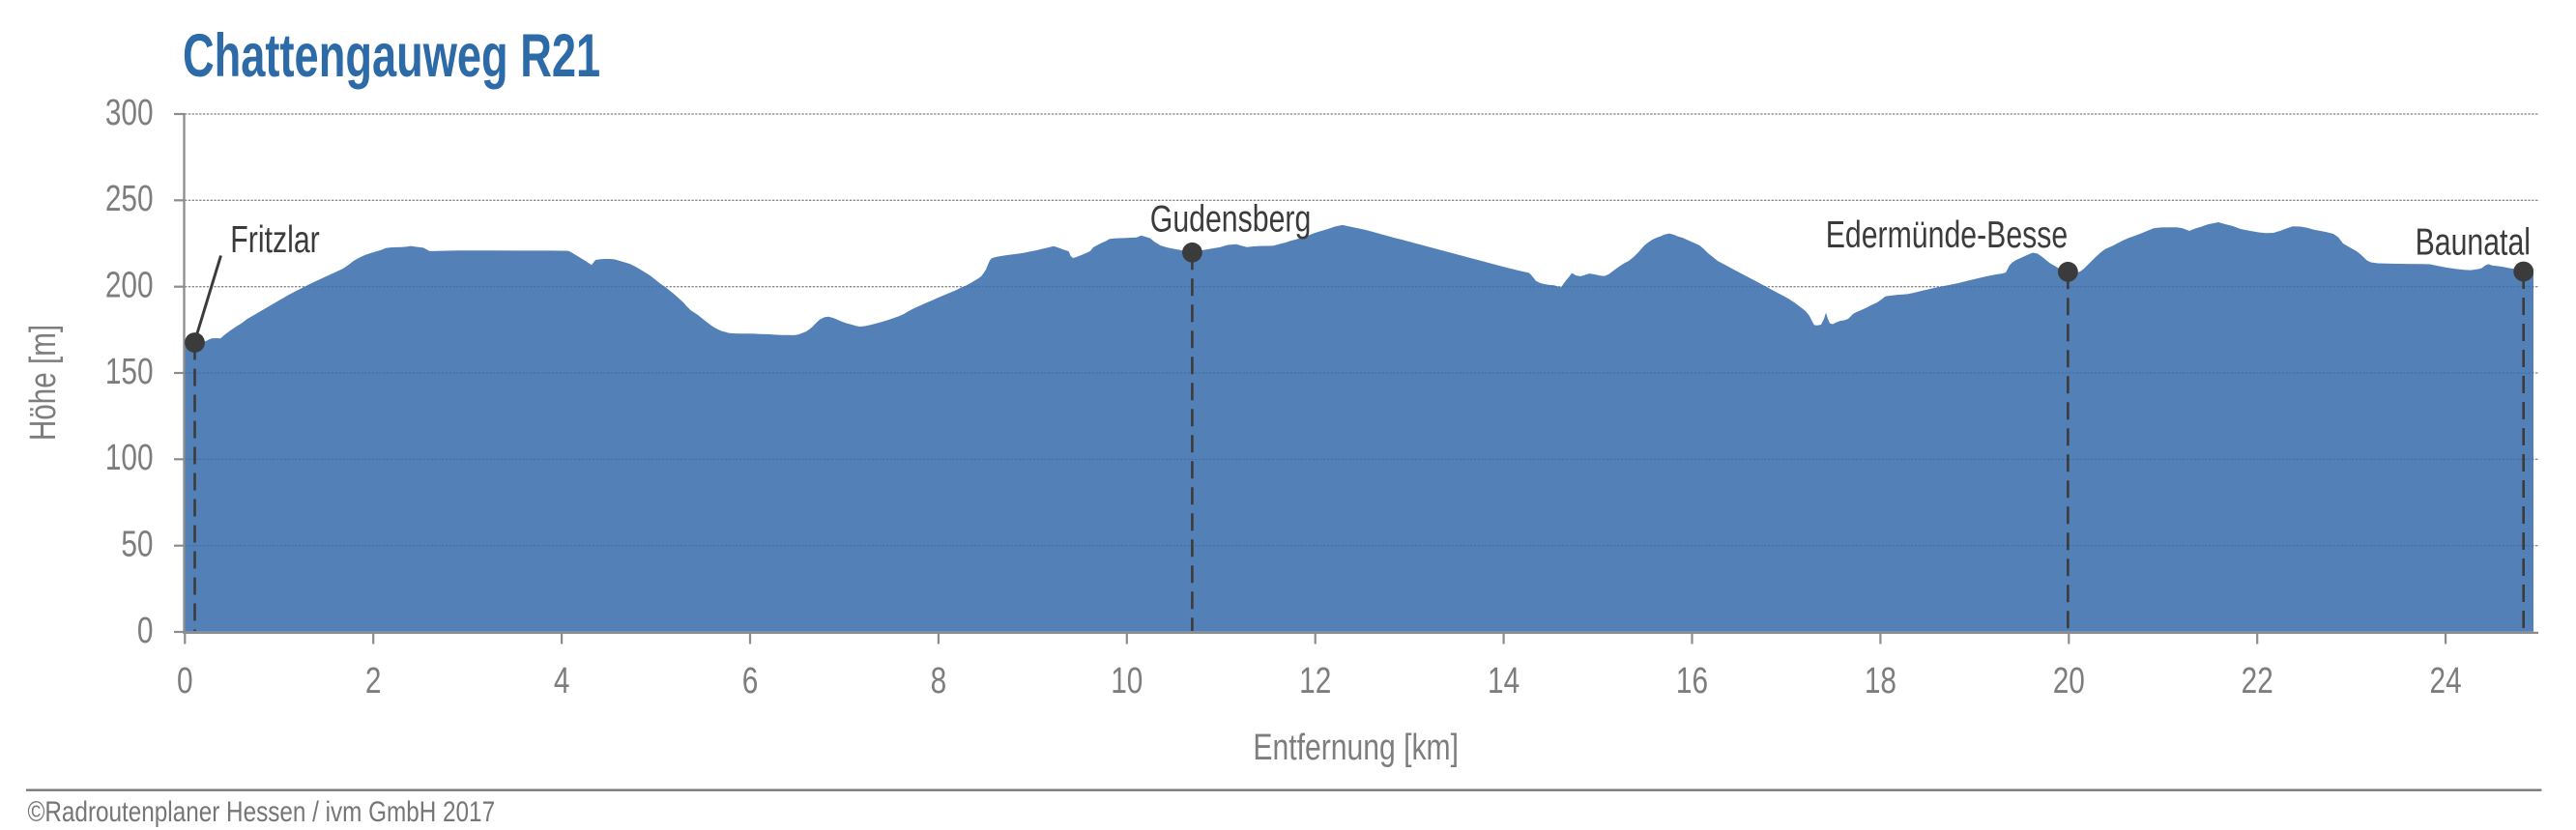  Describe the element at coordinates (2257, 681) in the screenshot. I see `svg-text: 22` at that location.